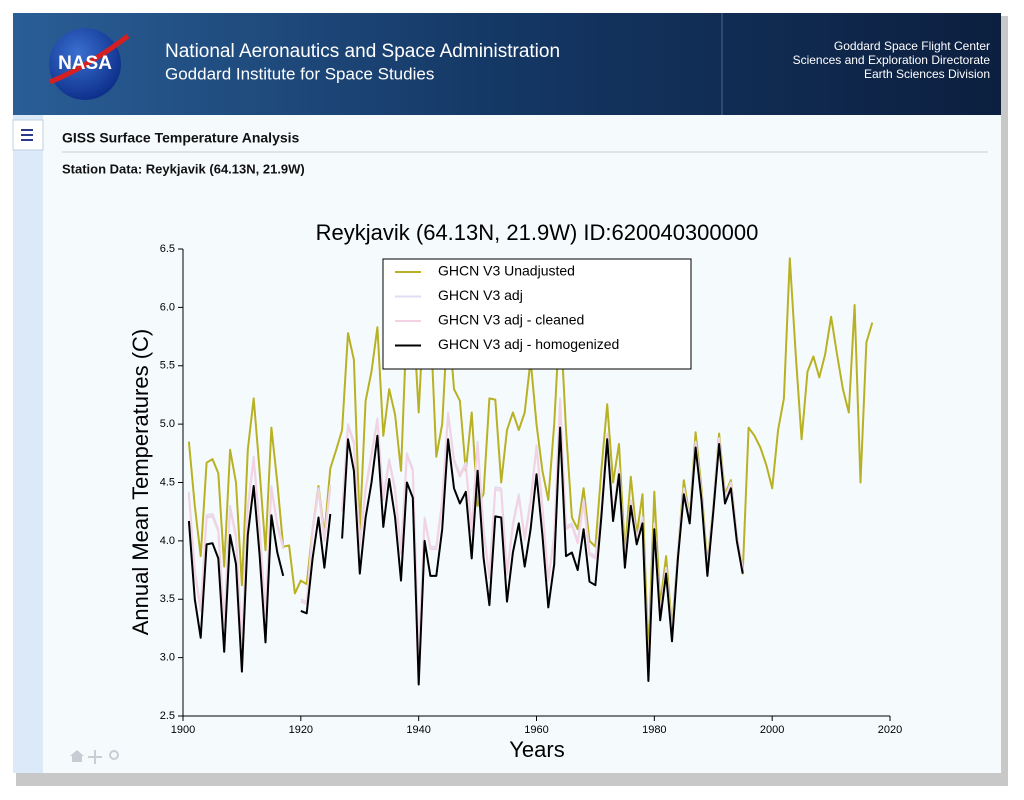  I want to click on header-bar, so click(507, 64).